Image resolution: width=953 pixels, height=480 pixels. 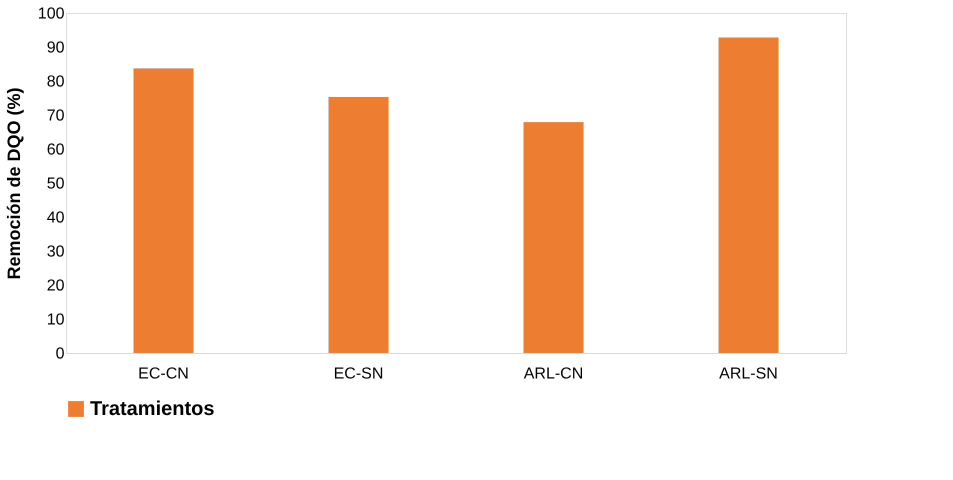 I want to click on x-tick-label: EC-CN, so click(x=163, y=374).